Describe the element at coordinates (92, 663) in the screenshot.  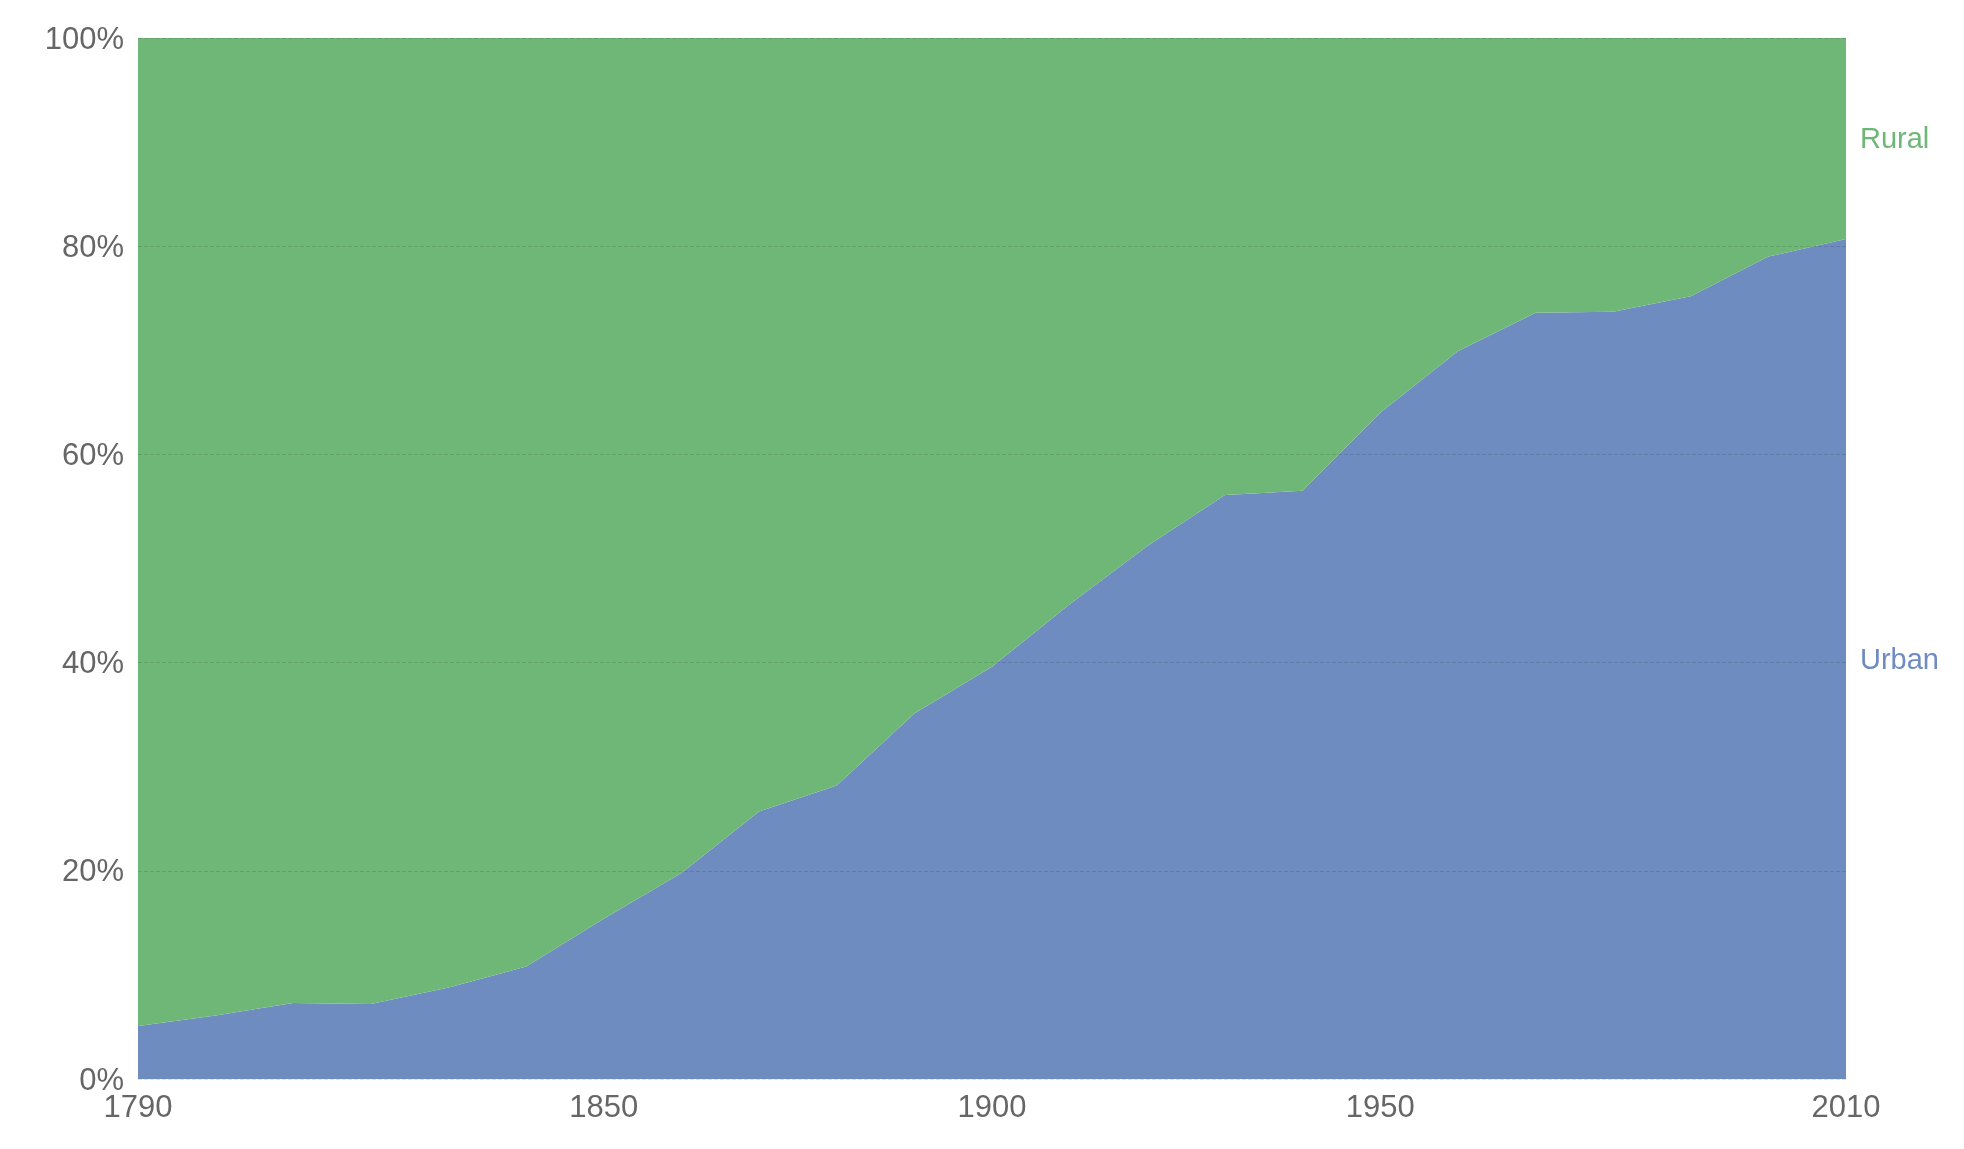
I see `y-tick-label: 40%` at that location.